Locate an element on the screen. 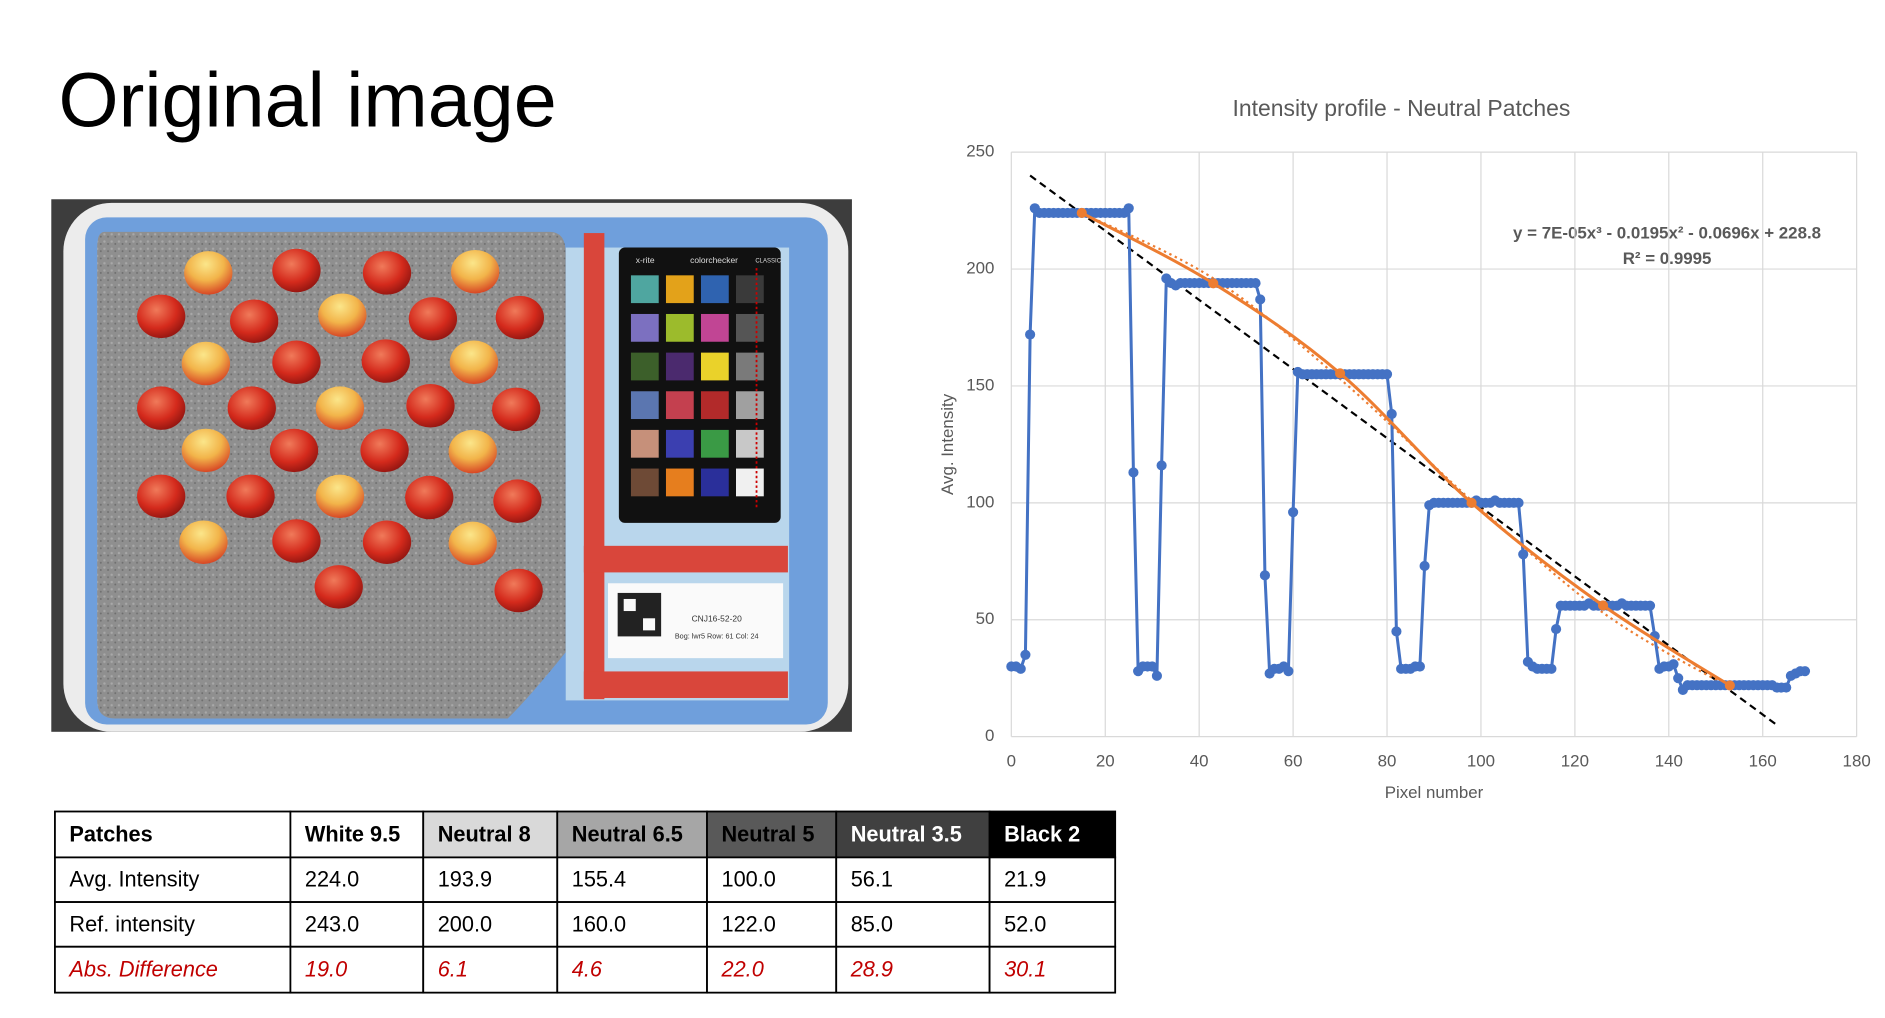  x-tick-label: 140 is located at coordinates (1669, 760).